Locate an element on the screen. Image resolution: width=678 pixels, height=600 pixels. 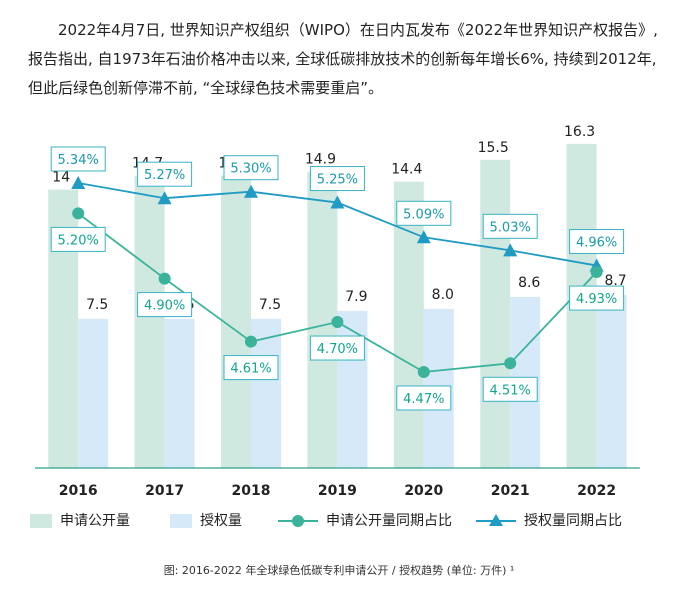
legend-swatch-grant is located at coordinates (181, 521).